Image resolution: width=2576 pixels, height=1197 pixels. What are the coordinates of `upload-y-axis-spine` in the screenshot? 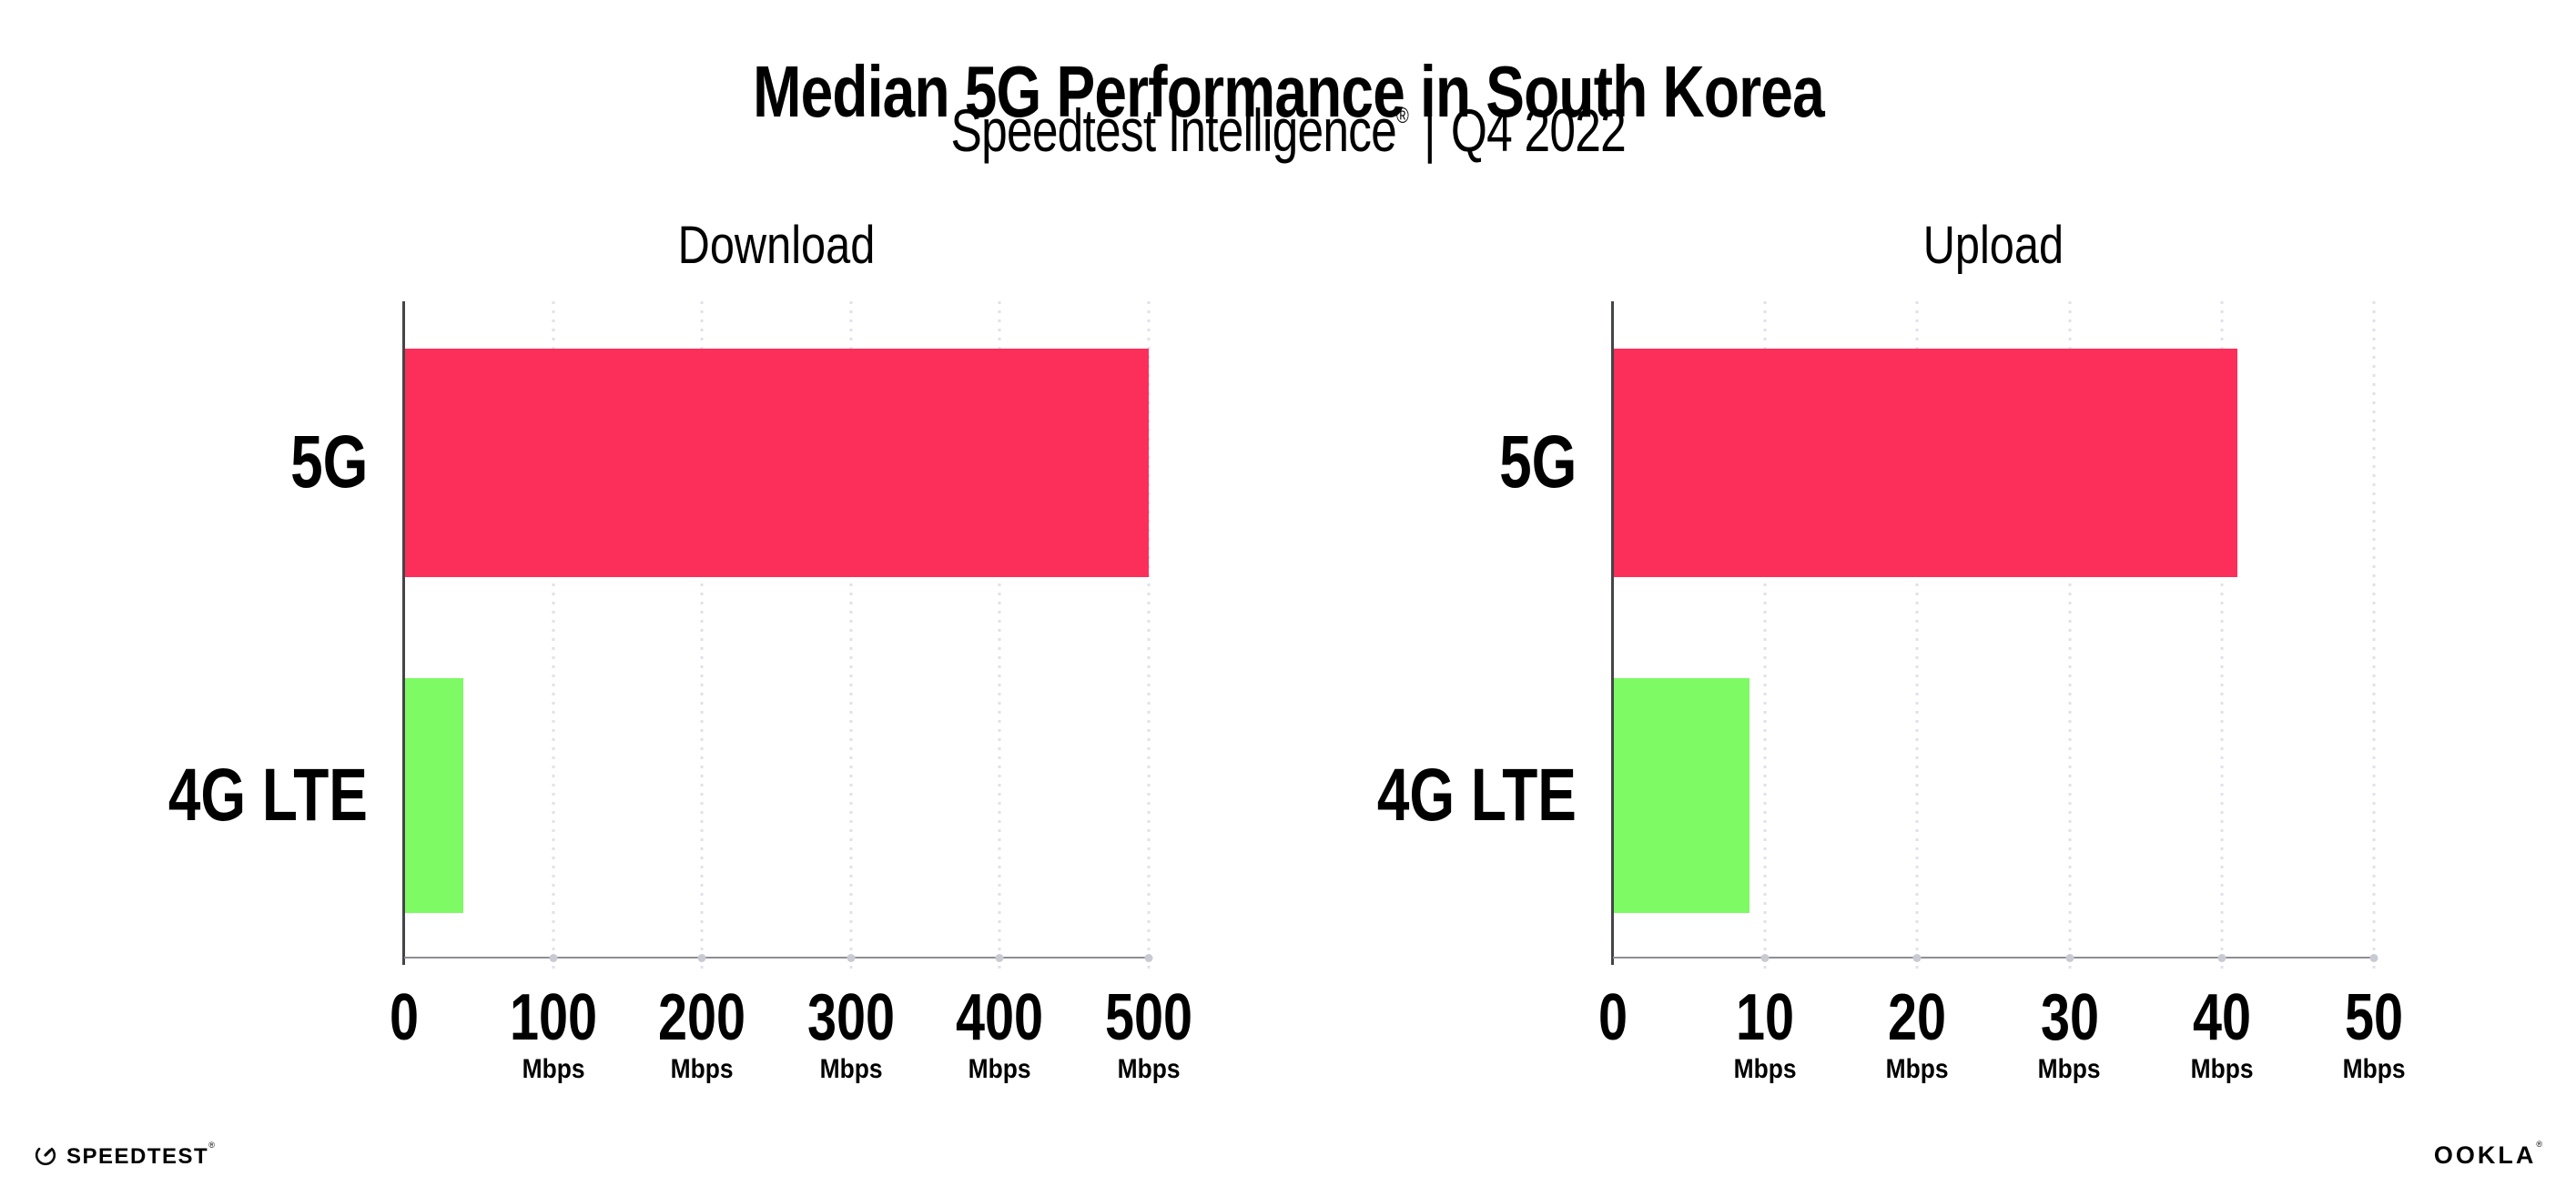 It's located at (1612, 633).